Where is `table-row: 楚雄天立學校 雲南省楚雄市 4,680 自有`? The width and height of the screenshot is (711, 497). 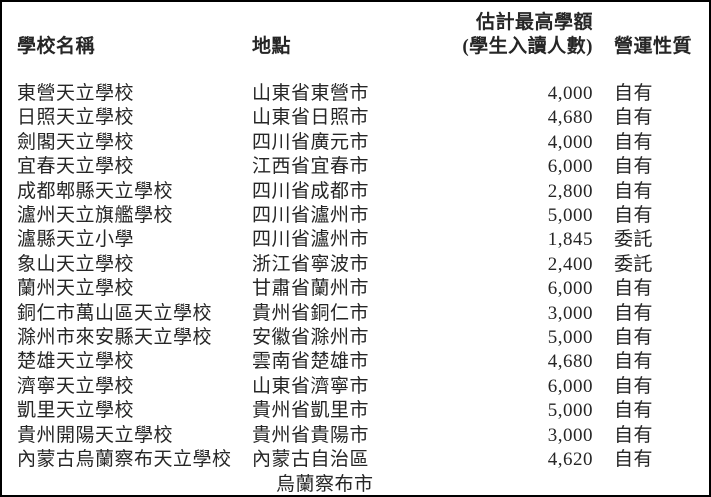 table-row: 楚雄天立學校 雲南省楚雄市 4,680 自有 is located at coordinates (356, 362).